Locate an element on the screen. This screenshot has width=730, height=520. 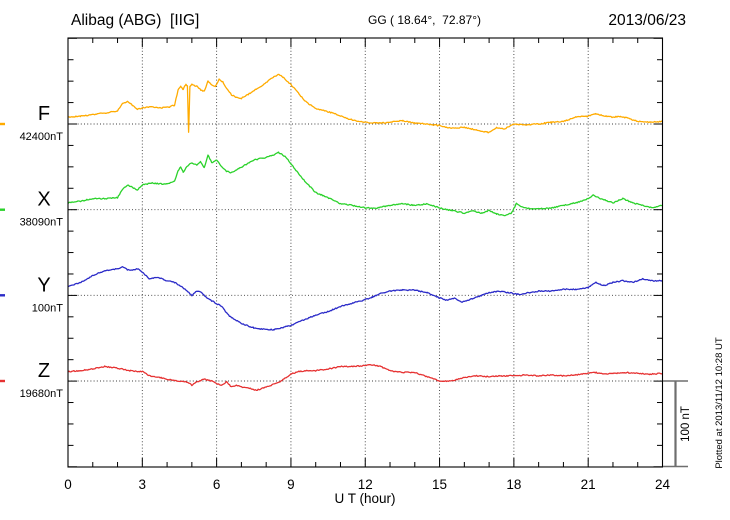
x-tick-label: 15 is located at coordinates (439, 484).